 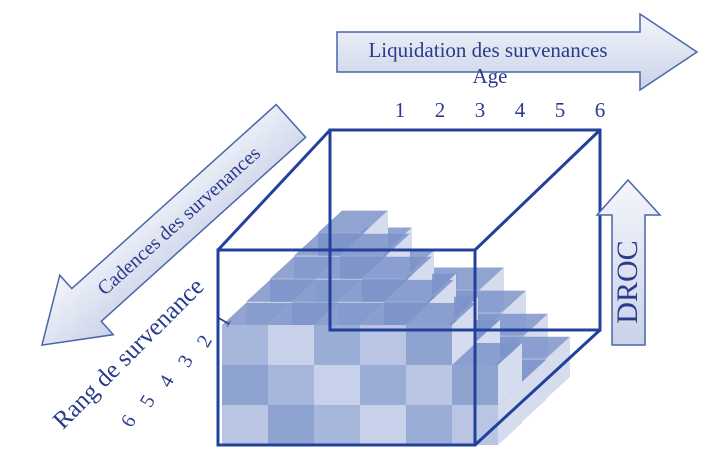 What do you see at coordinates (224, 321) in the screenshot?
I see `rank-tick: 1` at bounding box center [224, 321].